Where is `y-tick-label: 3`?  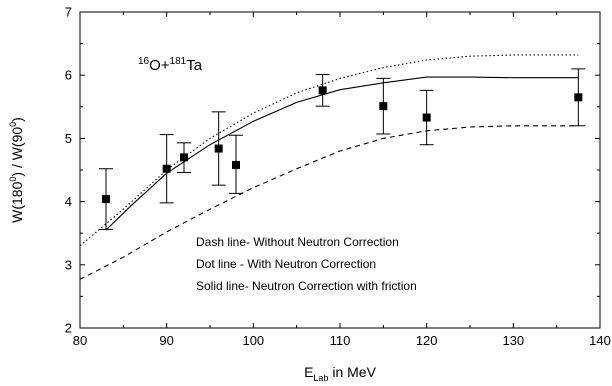 y-tick-label: 3 is located at coordinates (68, 264).